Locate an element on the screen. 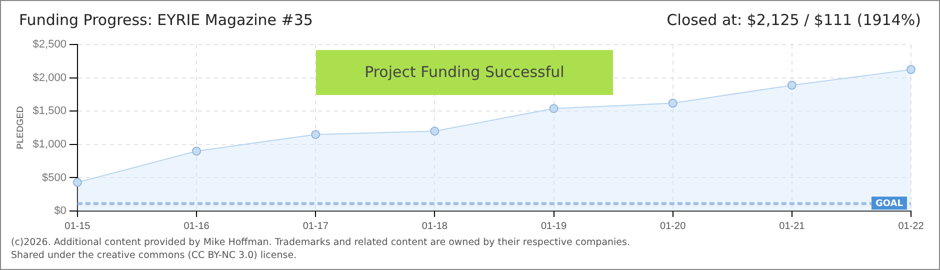 The image size is (940, 270). text: Closed at: $2,125 / $111 (1914%) is located at coordinates (793, 20).